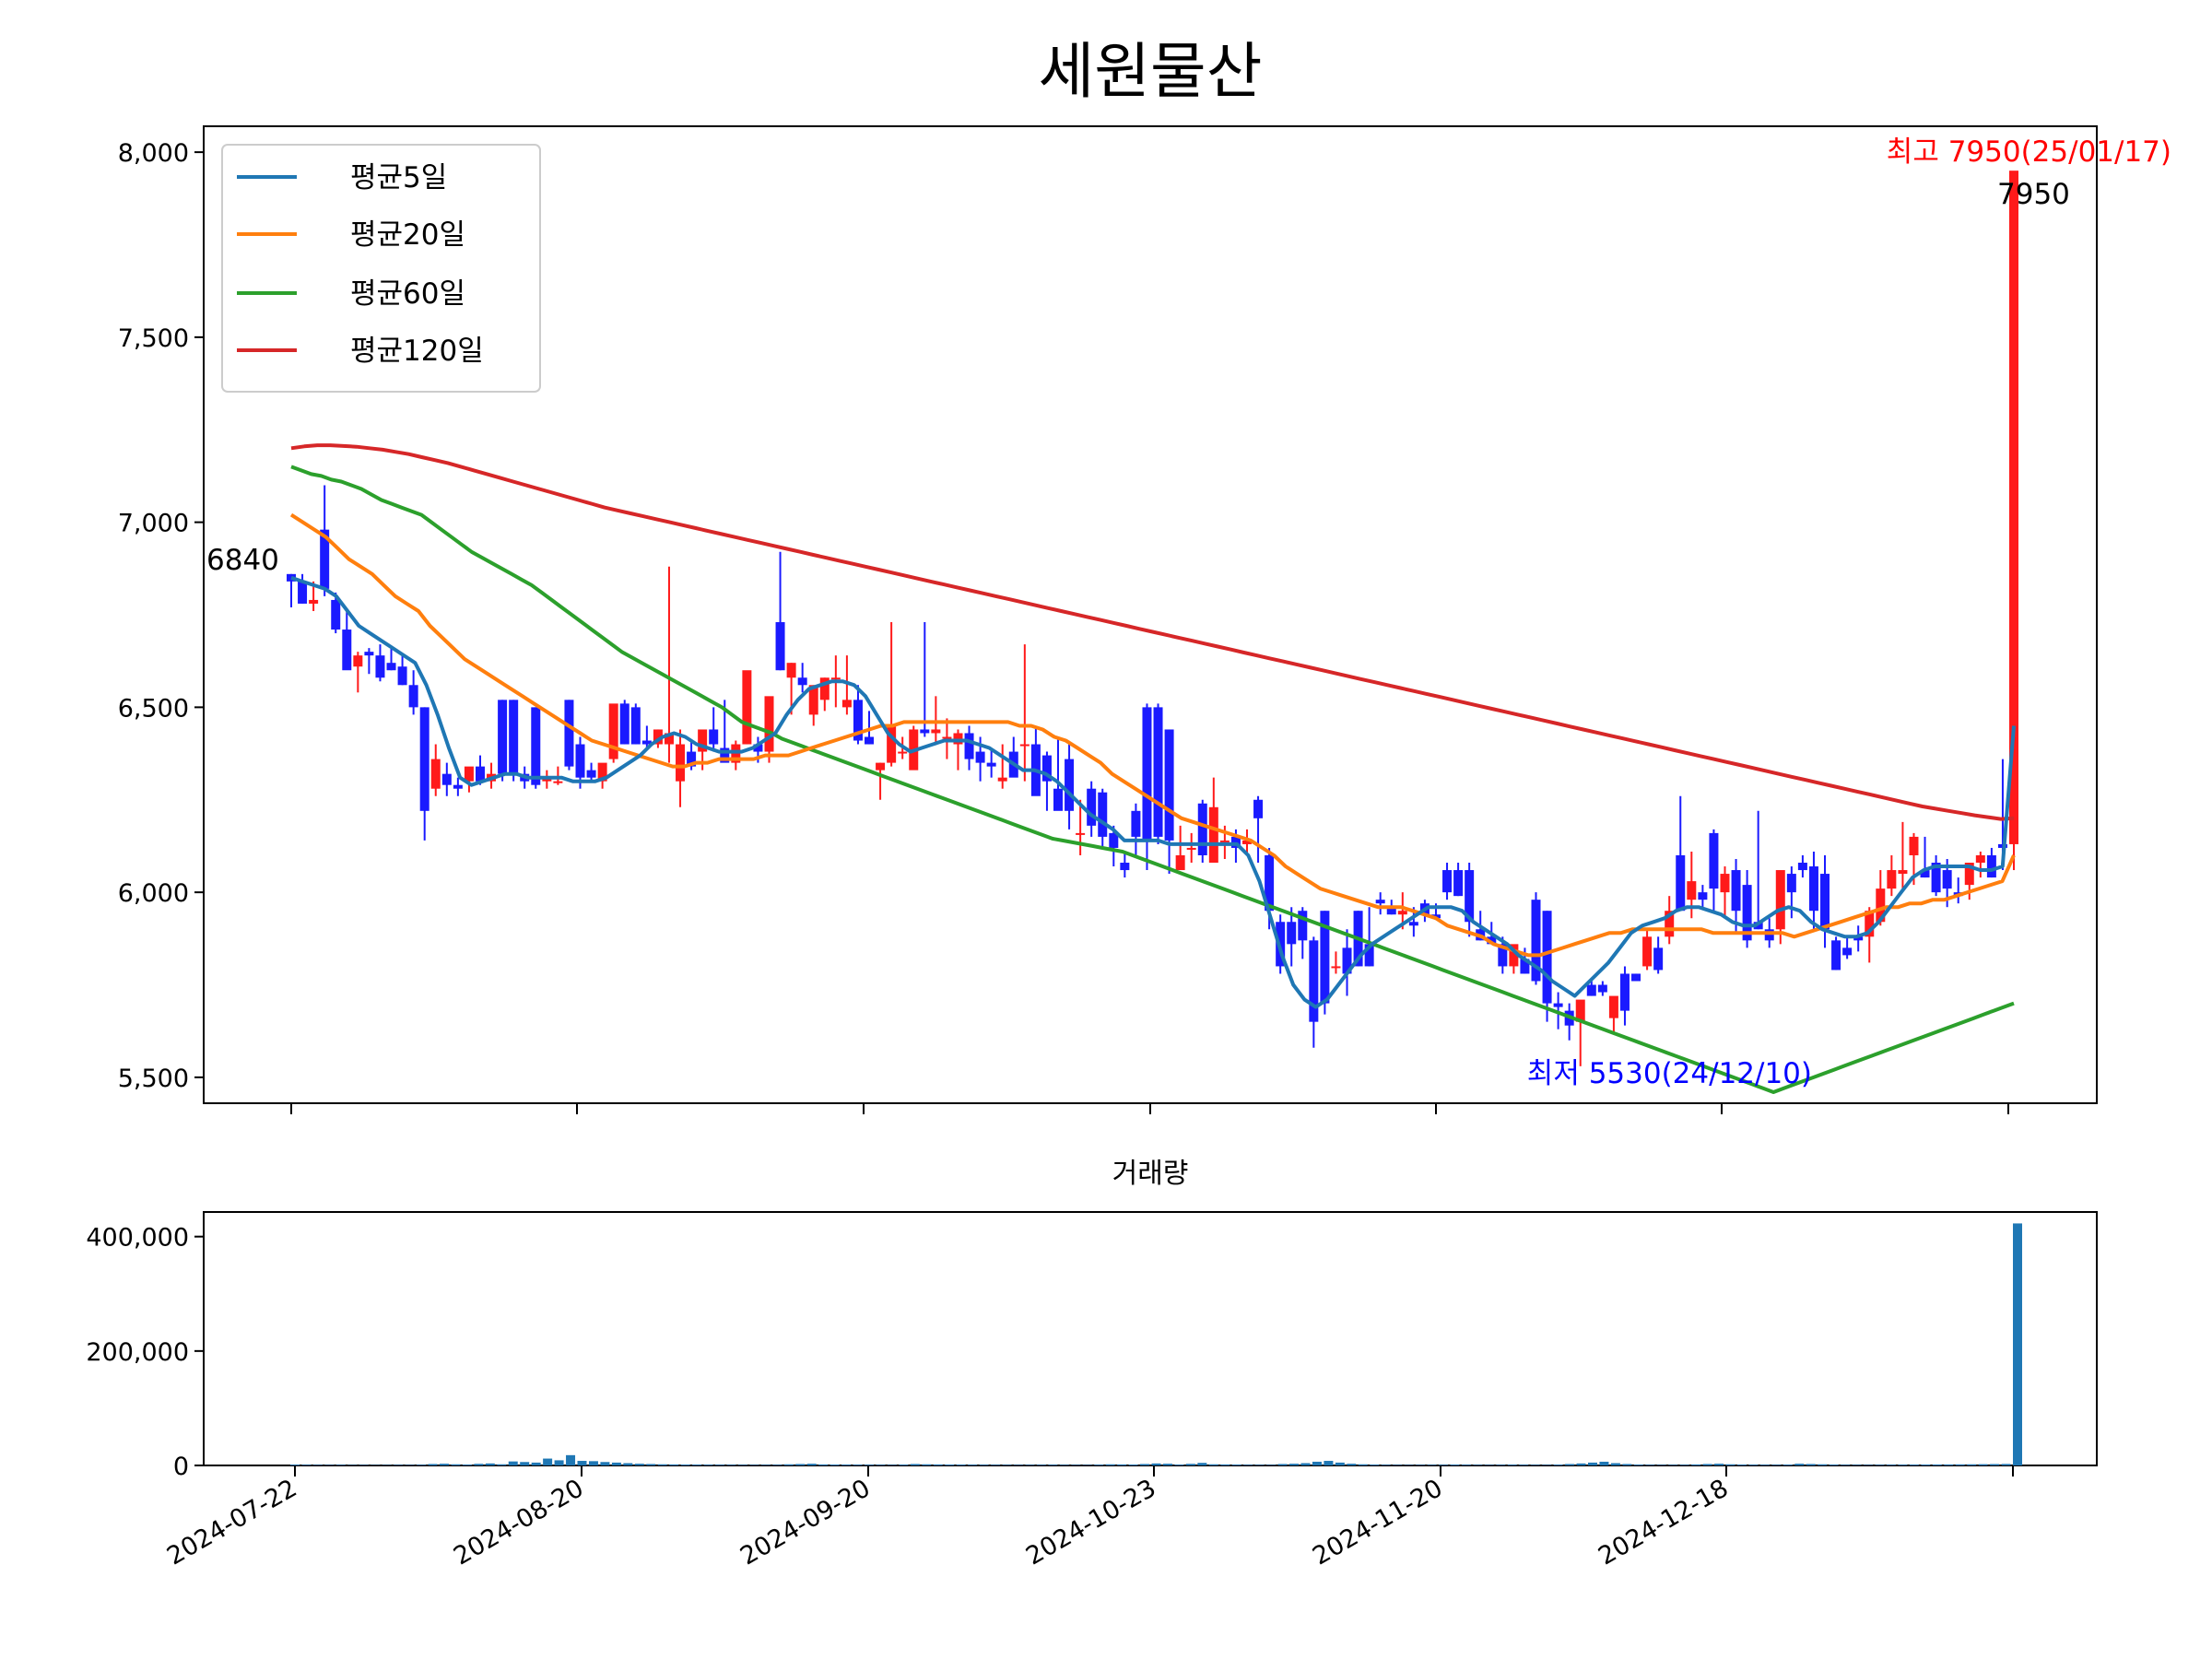 Image resolution: width=2212 pixels, height=1659 pixels. What do you see at coordinates (407, 294) in the screenshot?
I see `legend-label-ma60: 평균60일` at bounding box center [407, 294].